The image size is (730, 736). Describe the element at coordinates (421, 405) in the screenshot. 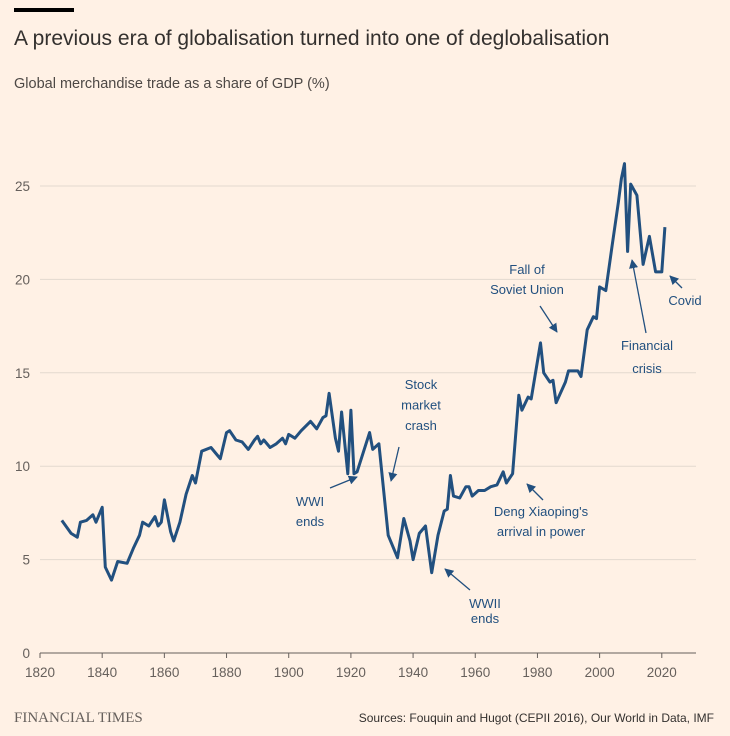

I see `annotation: market` at that location.